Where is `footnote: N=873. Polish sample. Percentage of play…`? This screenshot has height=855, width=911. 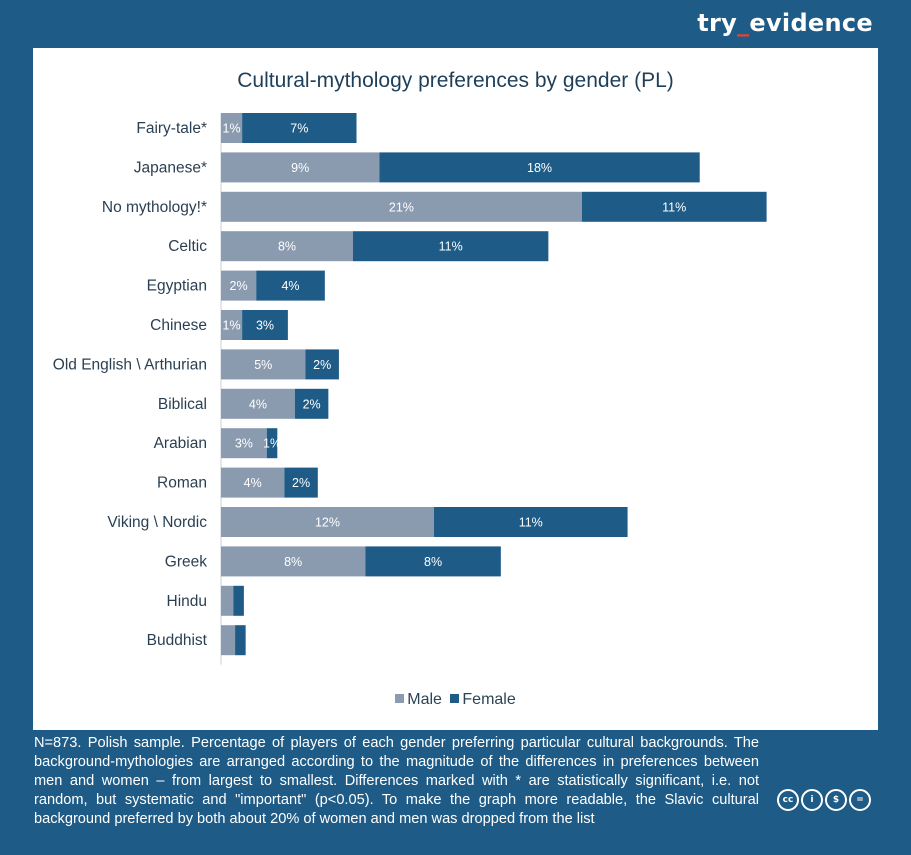
footnote: N=873. Polish sample. Percentage of play… is located at coordinates (396, 781).